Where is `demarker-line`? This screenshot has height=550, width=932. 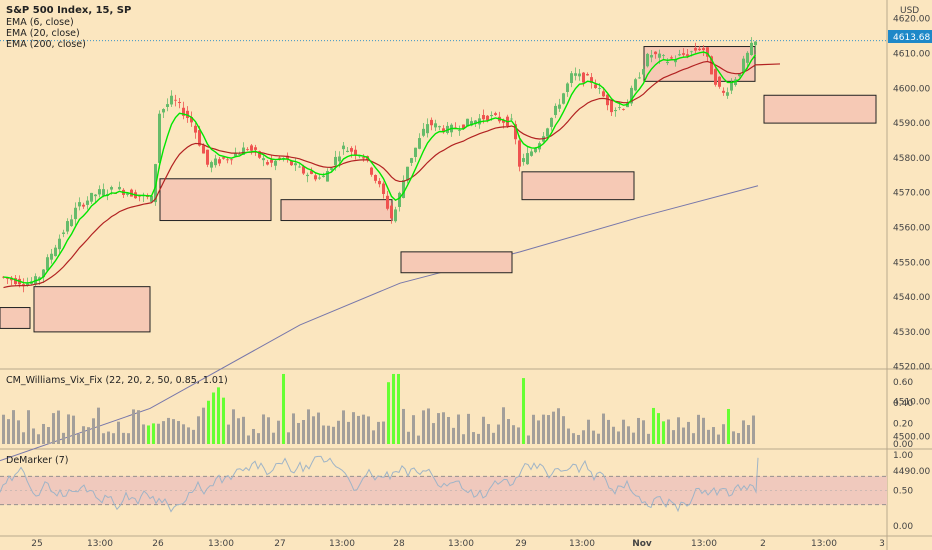
demarker-line is located at coordinates (379, 484).